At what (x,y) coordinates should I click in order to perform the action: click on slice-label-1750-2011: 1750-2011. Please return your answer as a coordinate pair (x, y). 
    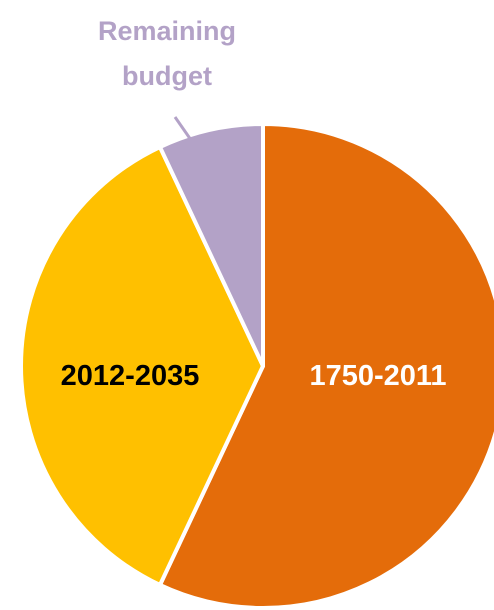
    Looking at the image, I should click on (377, 376).